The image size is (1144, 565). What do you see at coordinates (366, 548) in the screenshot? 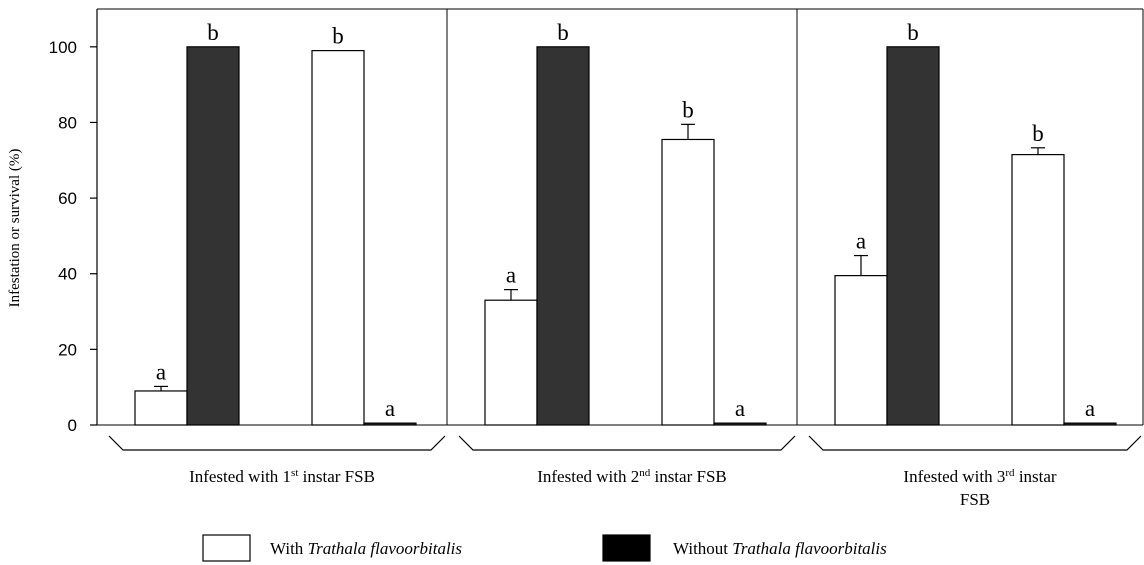
I see `legend-label-1: With Trathala flavoorbitalis` at bounding box center [366, 548].